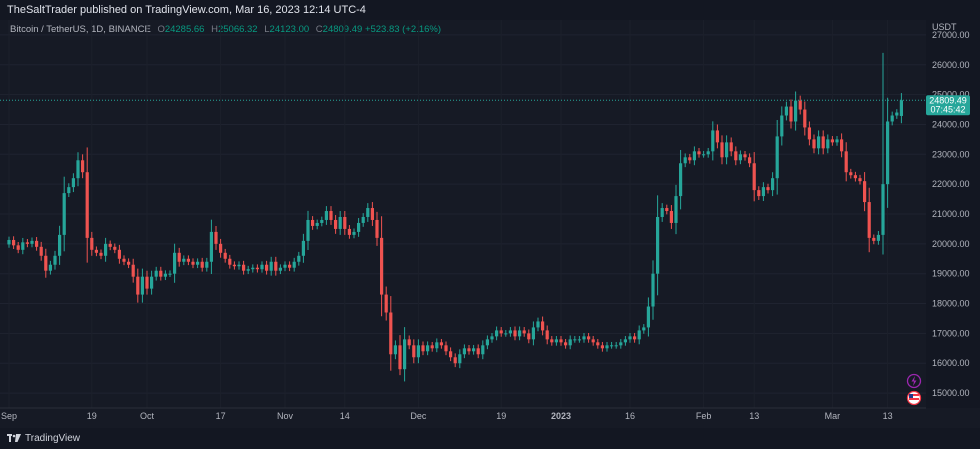 The image size is (980, 449). I want to click on lightning-icon, so click(914, 381).